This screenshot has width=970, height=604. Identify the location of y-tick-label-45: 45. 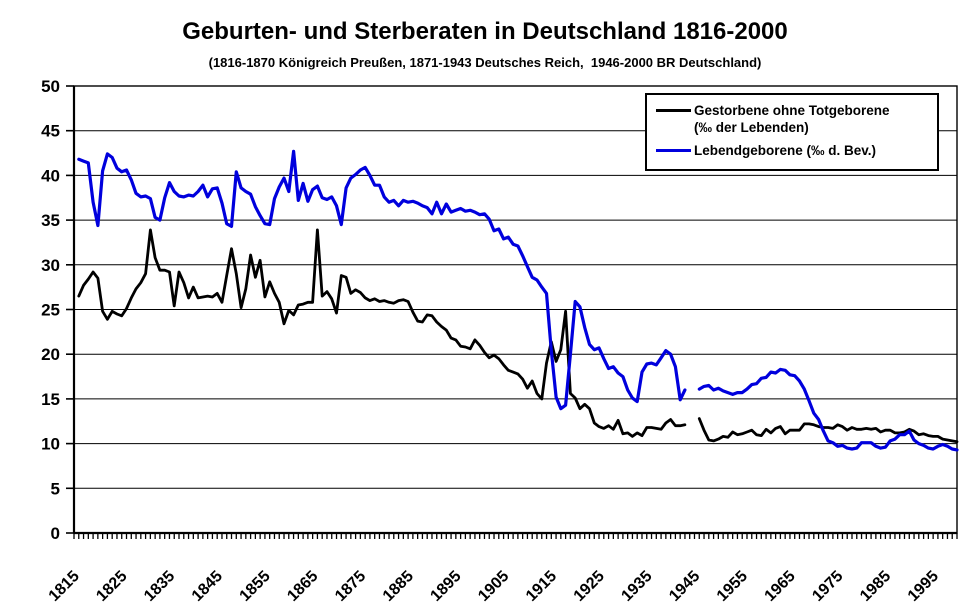
(50, 131).